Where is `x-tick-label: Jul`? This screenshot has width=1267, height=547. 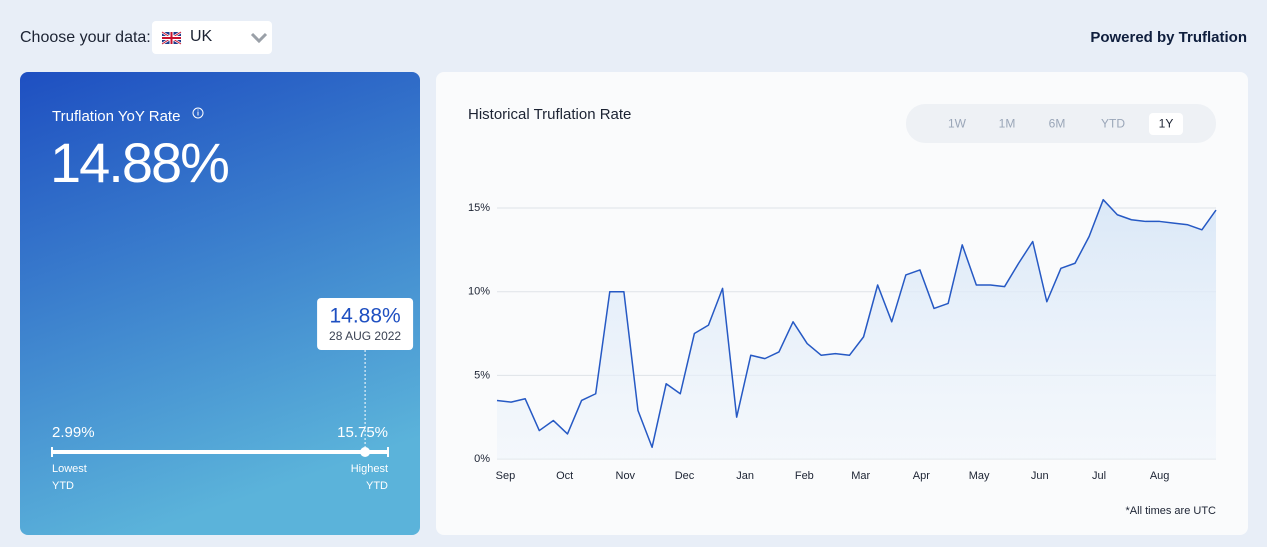 x-tick-label: Jul is located at coordinates (1099, 476).